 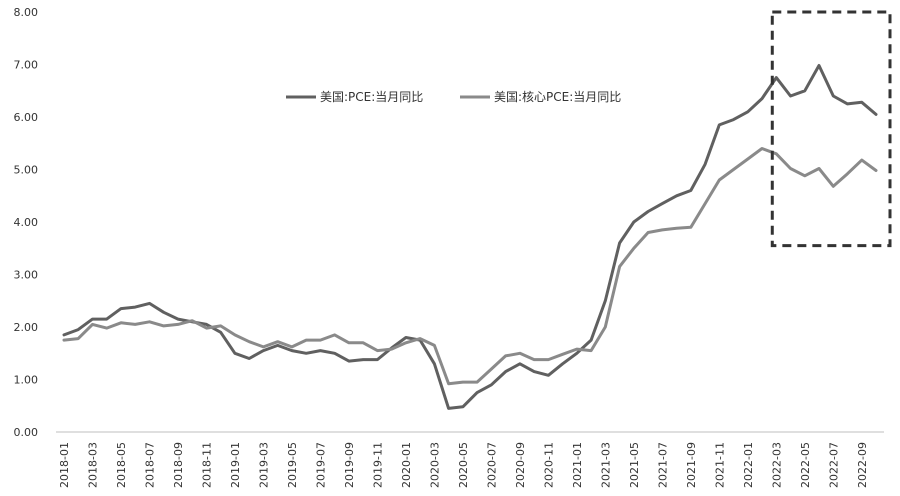 What do you see at coordinates (263, 465) in the screenshot?
I see `x-tick-label: 2019-03` at bounding box center [263, 465].